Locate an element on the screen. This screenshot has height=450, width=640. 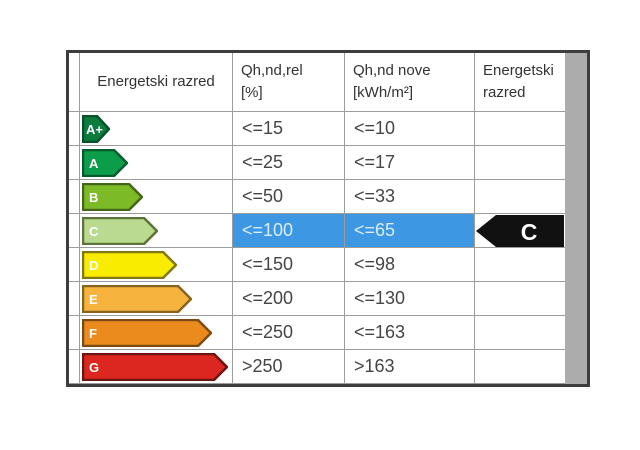
class-cell: A+ is located at coordinates (156, 129).